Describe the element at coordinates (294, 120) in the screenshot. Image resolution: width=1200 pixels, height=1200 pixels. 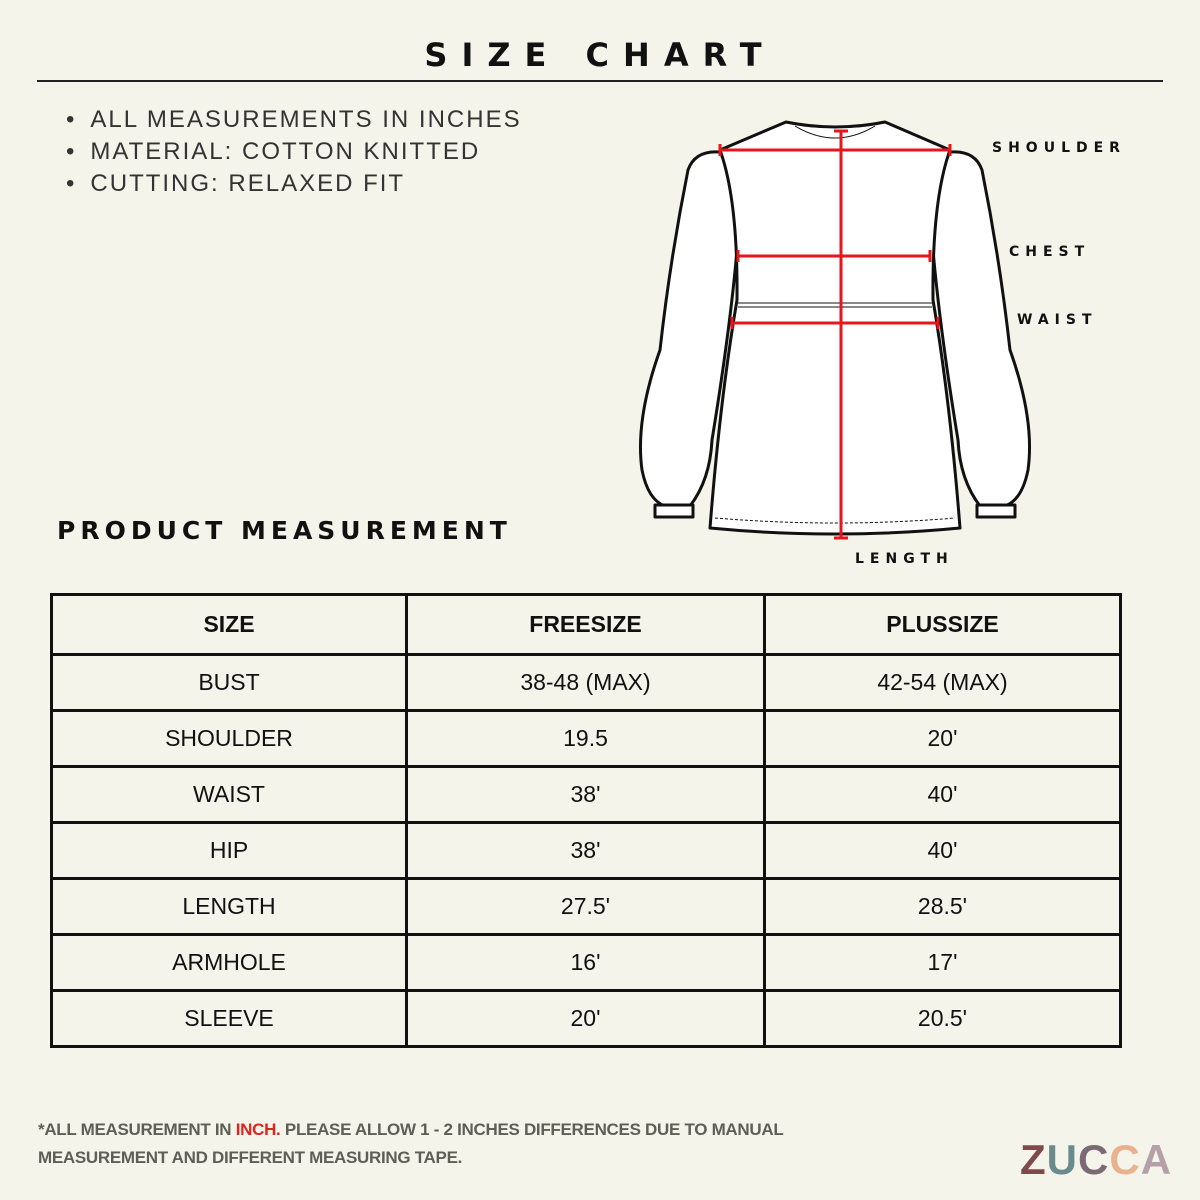
I see `note-item: ALL MEASUREMENTS IN INCHES` at that location.